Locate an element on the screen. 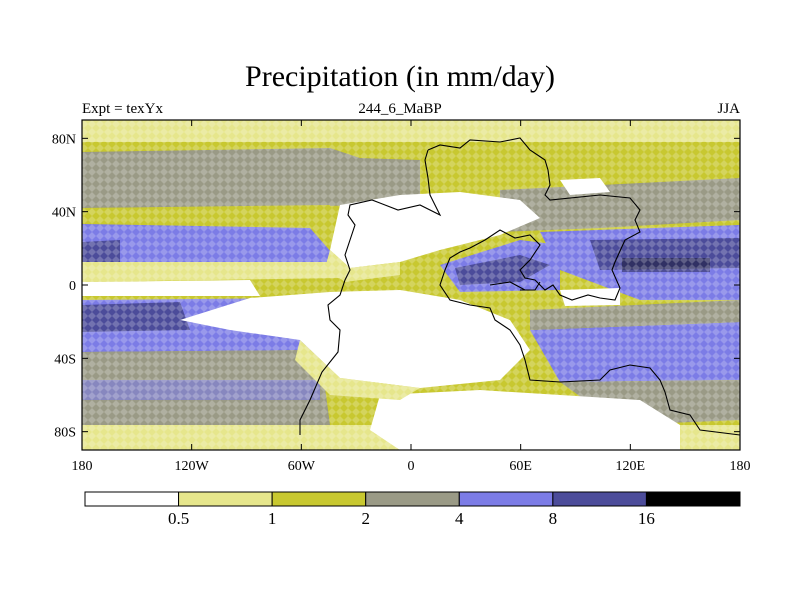  y-tick-label: 40N is located at coordinates (64, 213).